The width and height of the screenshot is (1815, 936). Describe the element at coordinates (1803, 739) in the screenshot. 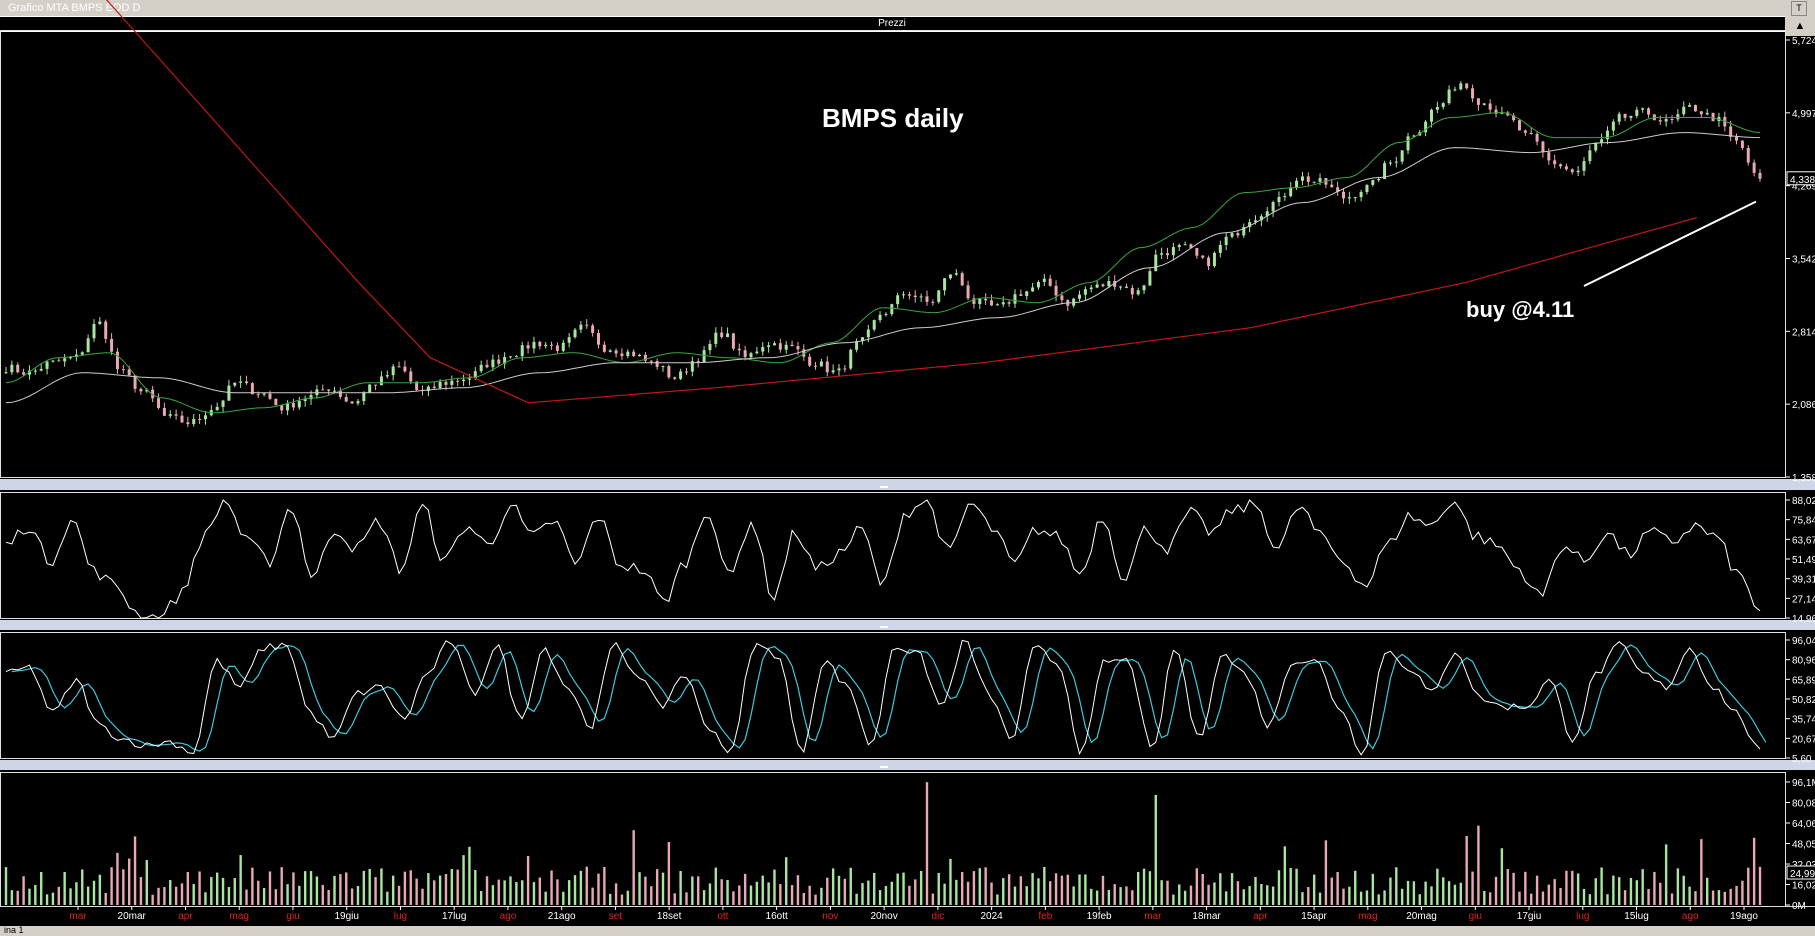

I see `stoch-y-tick-label: 20,67` at that location.